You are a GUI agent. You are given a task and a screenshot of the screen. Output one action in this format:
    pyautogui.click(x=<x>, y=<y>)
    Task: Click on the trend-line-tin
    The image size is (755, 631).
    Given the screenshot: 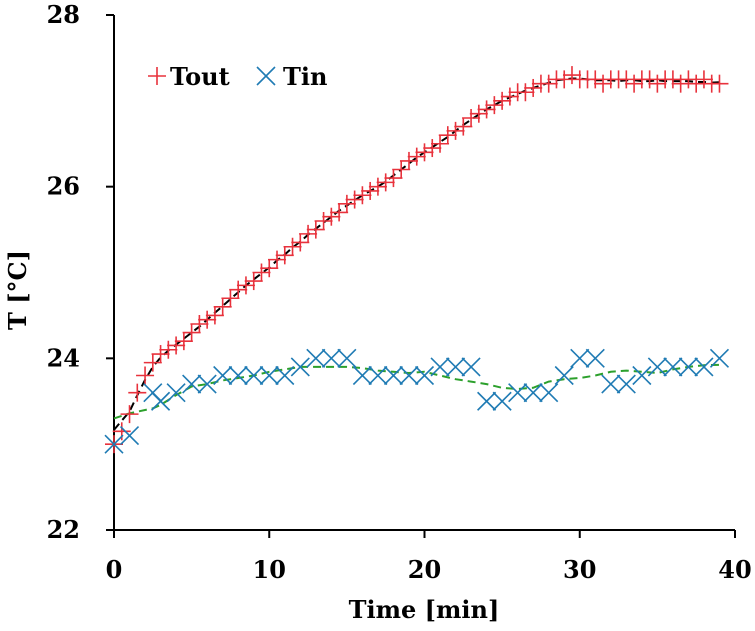 What is the action you would take?
    pyautogui.click(x=416, y=391)
    